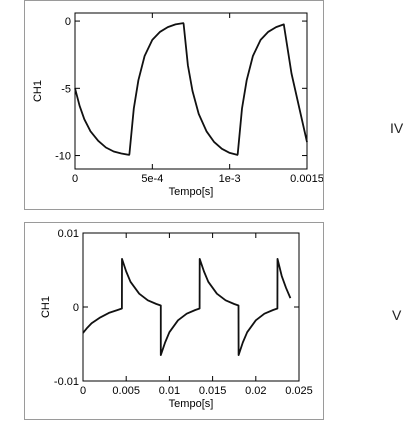 Image resolution: width=417 pixels, height=428 pixels. I want to click on y-tick-label: -5, so click(66, 89).